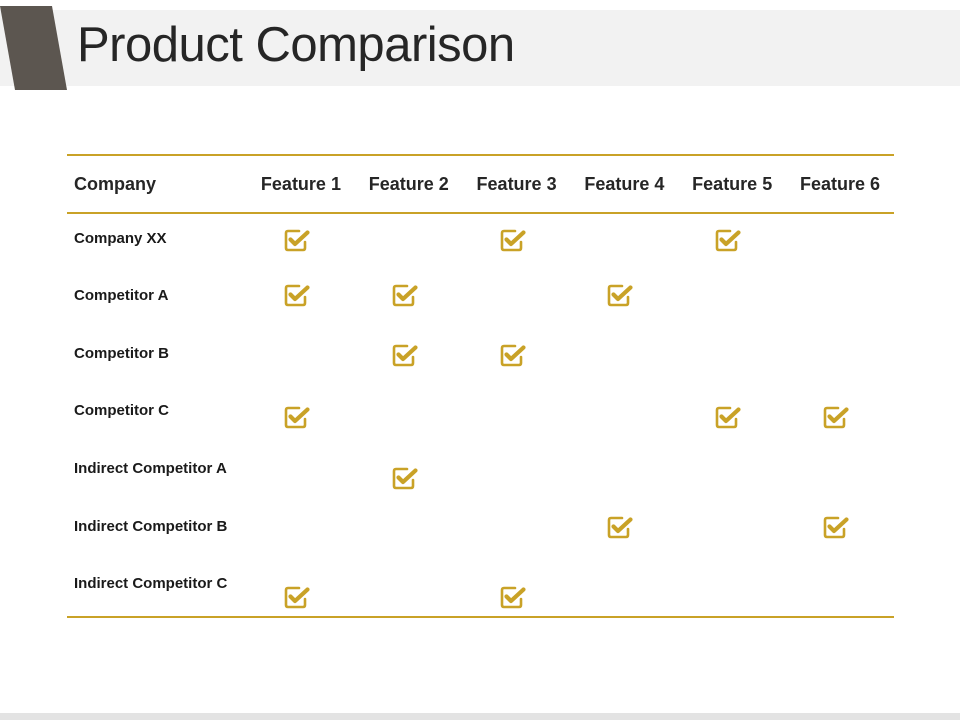 The width and height of the screenshot is (960, 720). What do you see at coordinates (157, 184) in the screenshot?
I see `column-header-company: Company` at bounding box center [157, 184].